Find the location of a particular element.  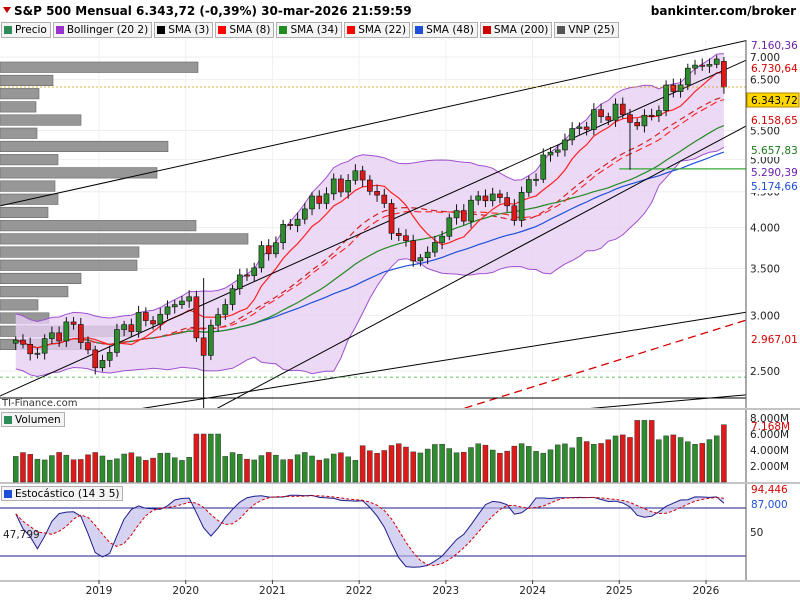

legend-item-sma-34: SMA (34) is located at coordinates (309, 30).